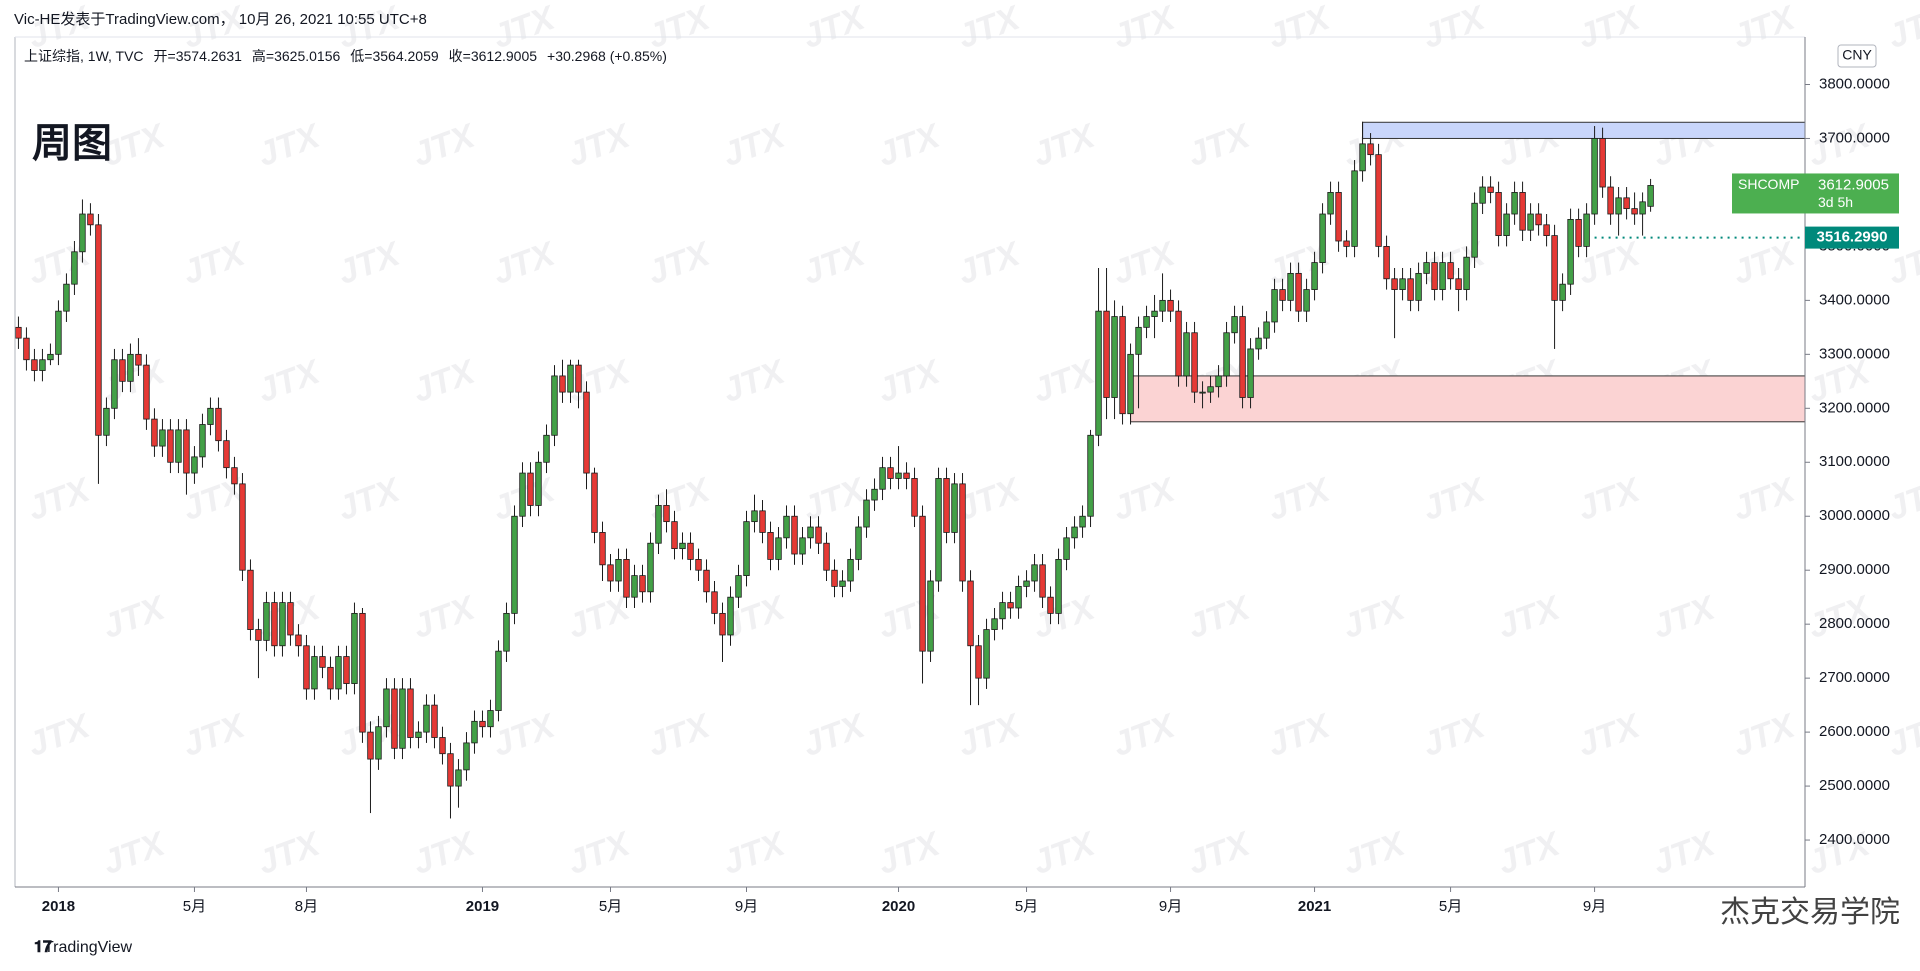 The width and height of the screenshot is (1920, 971). I want to click on currency: CNY, so click(1857, 55).